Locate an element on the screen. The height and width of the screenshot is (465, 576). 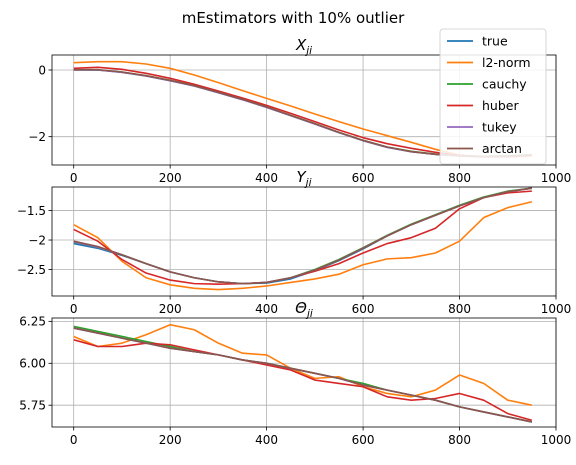
legend-label: huber is located at coordinates (500, 105).